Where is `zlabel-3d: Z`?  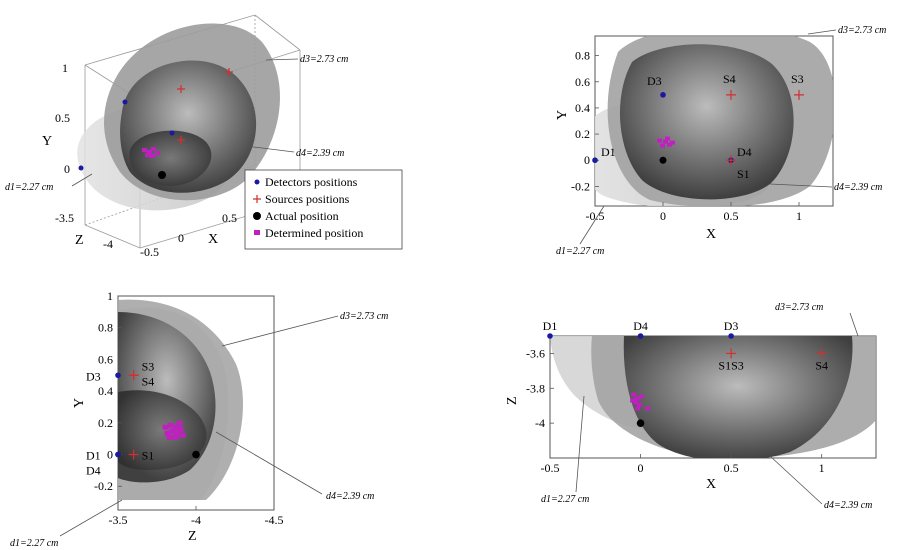 zlabel-3d: Z is located at coordinates (79, 240).